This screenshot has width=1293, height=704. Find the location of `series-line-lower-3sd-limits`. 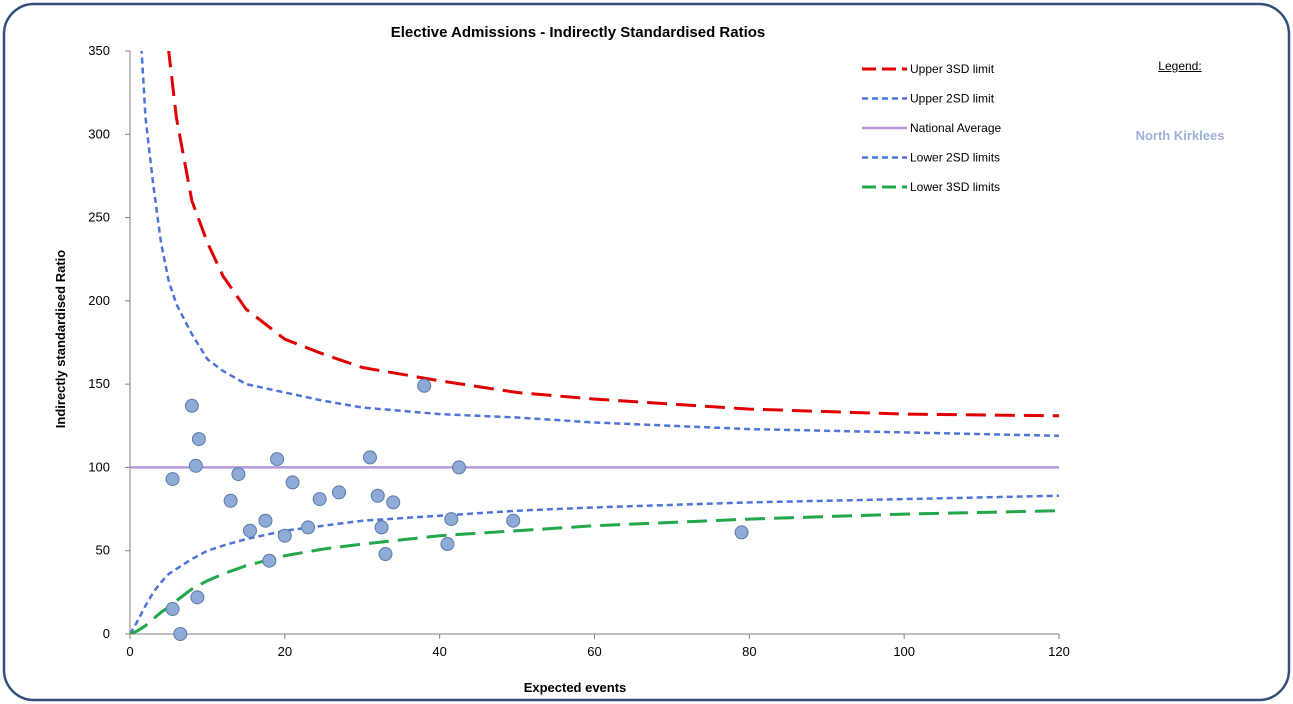

series-line-lower-3sd-limits is located at coordinates (594, 571).